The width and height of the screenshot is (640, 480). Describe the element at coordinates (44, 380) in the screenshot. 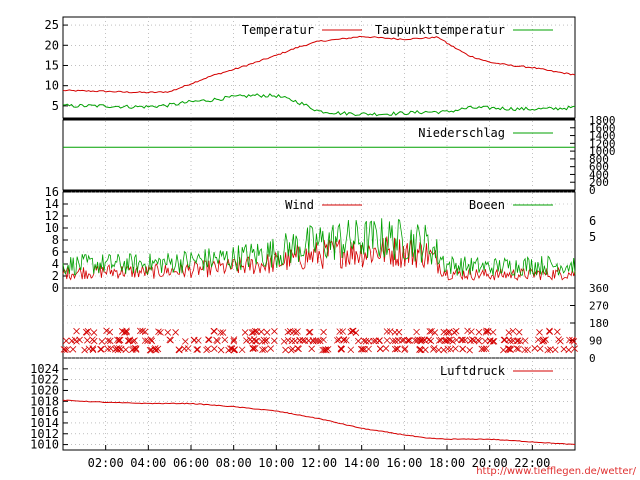

I see `y-tick-label: 1022` at that location.